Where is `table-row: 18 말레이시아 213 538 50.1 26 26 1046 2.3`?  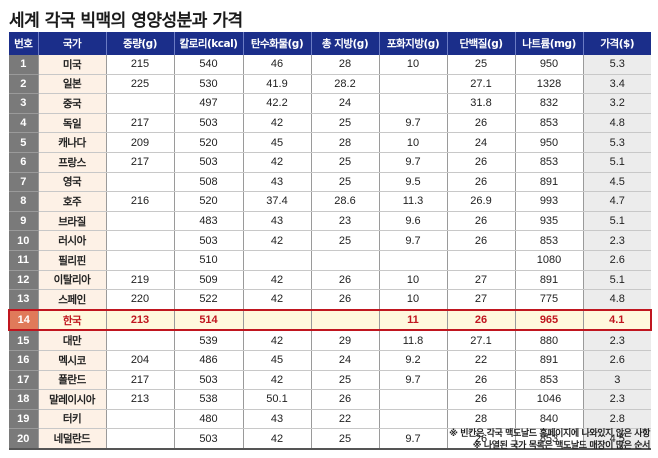
table-row: 18 말레이시아 213 538 50.1 26 26 1046 2.3 is located at coordinates (330, 399).